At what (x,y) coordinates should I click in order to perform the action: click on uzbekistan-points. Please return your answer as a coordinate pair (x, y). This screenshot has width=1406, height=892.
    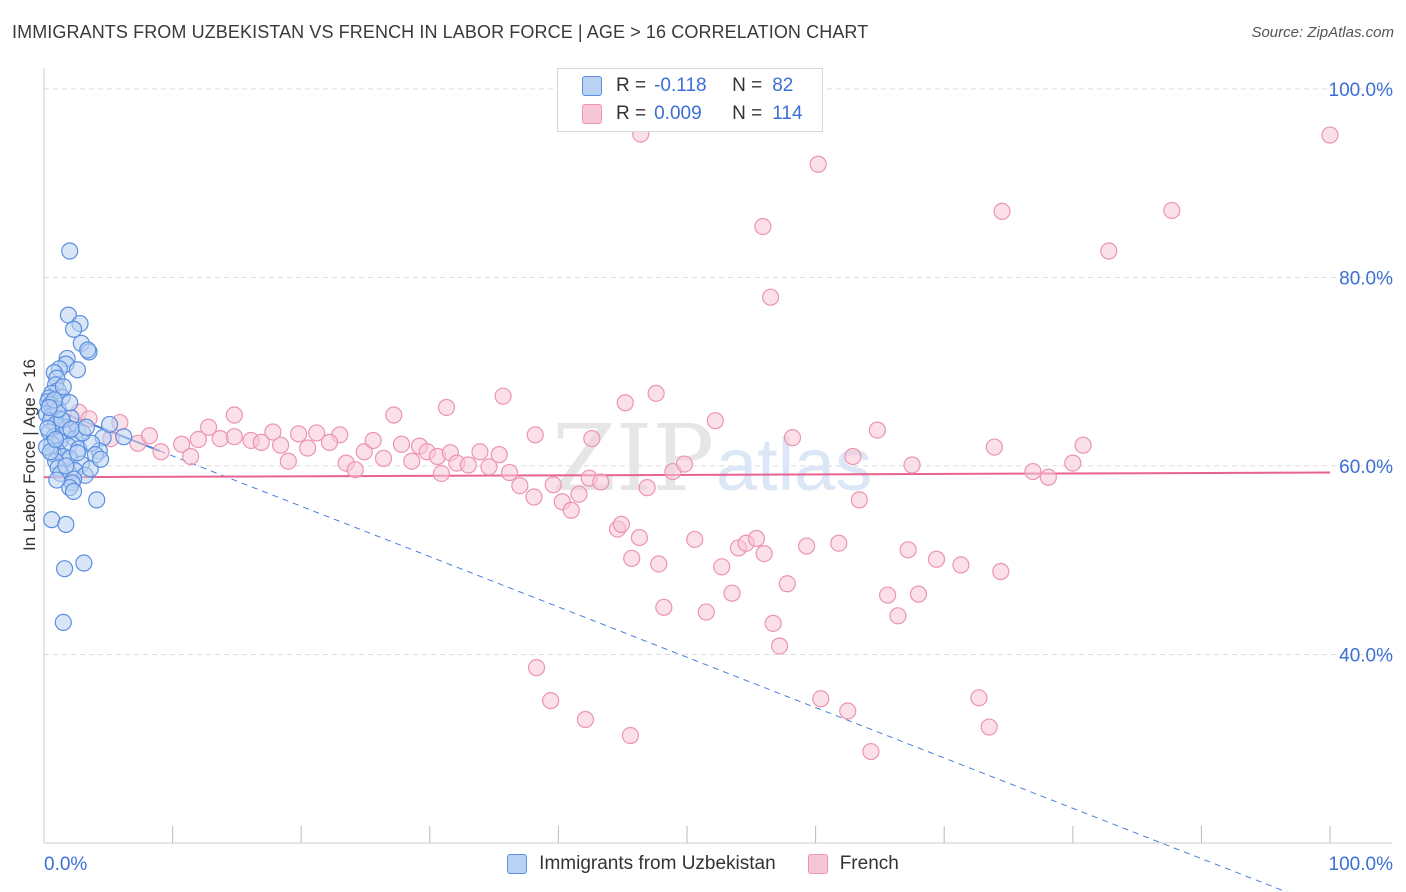
    Looking at the image, I should click on (85, 437).